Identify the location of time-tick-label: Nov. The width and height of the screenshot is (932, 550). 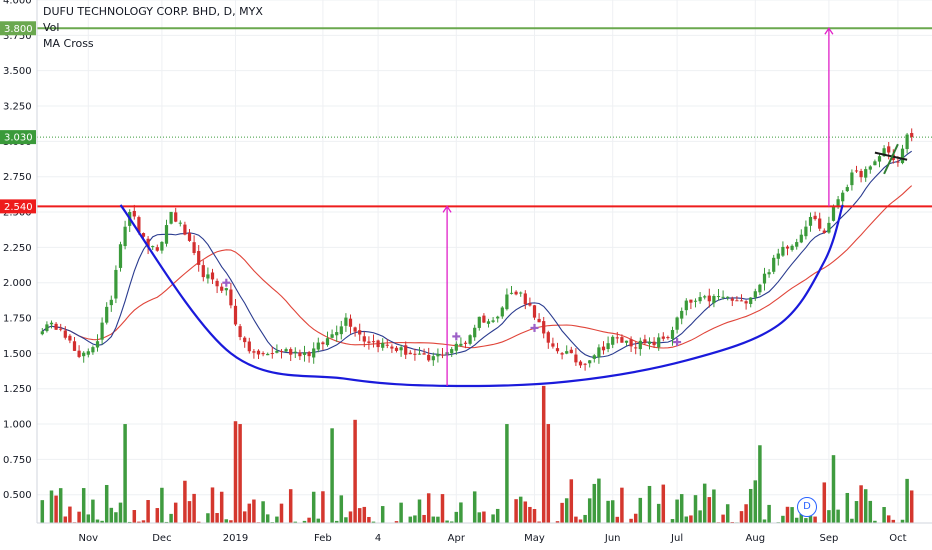
(89, 538).